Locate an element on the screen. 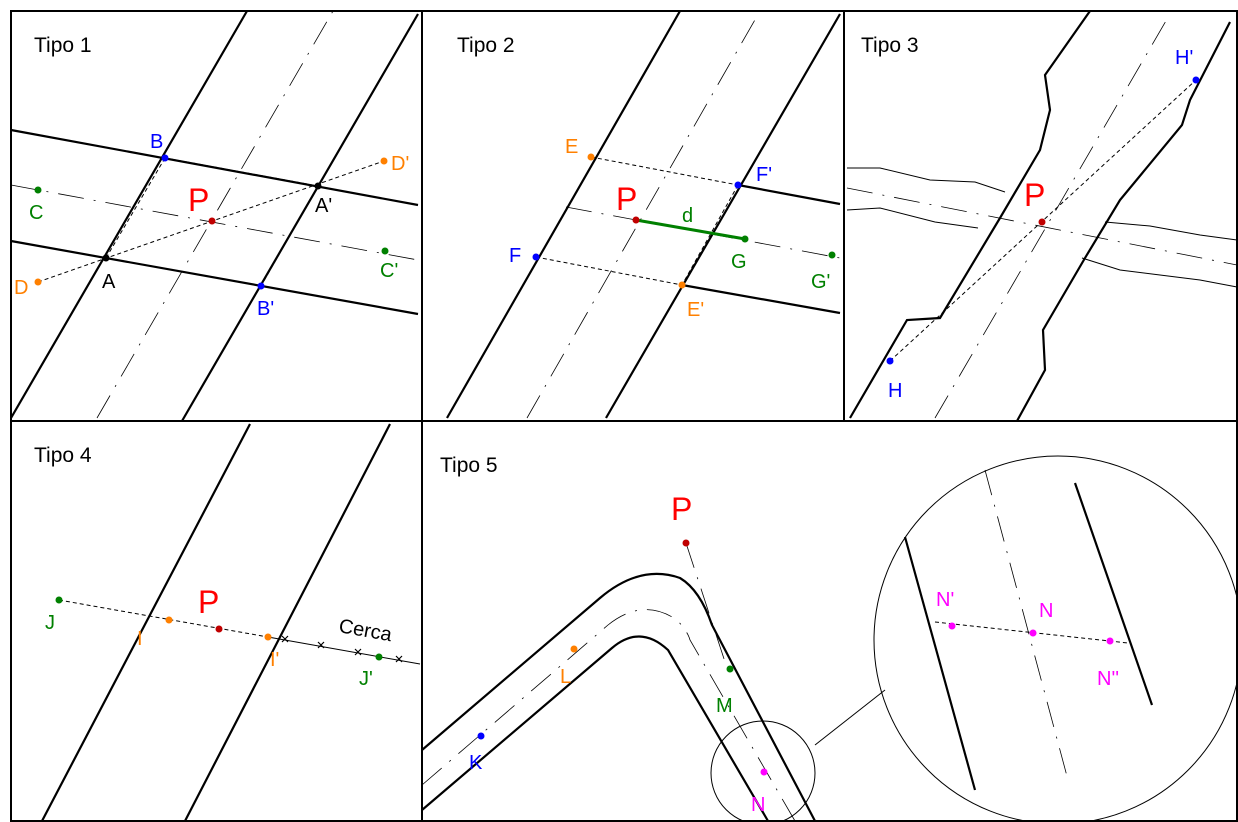  point-g is located at coordinates (745, 239).